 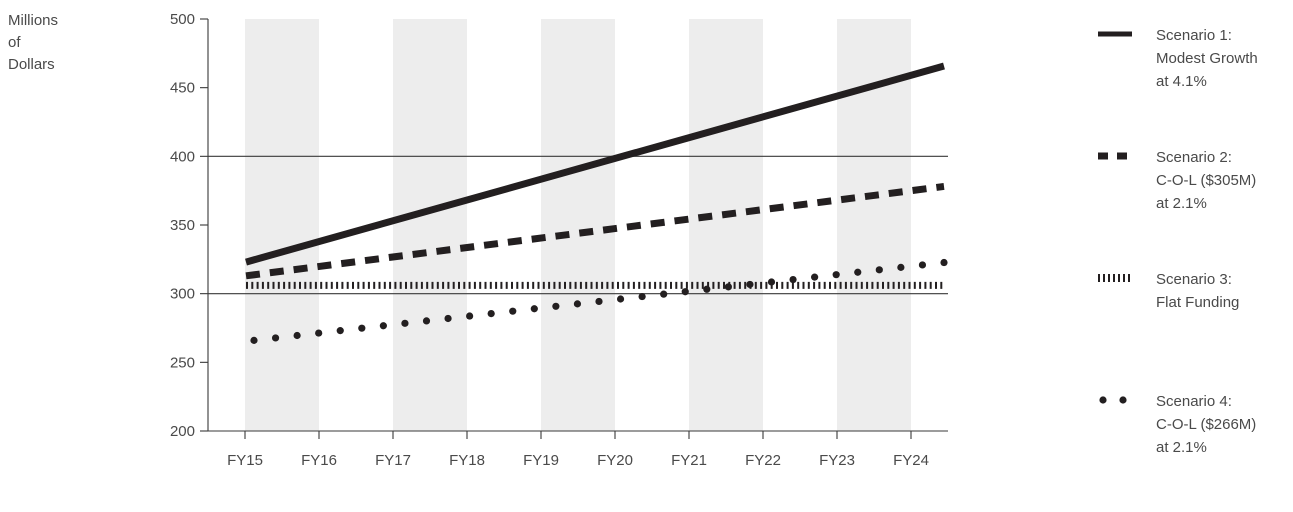 What do you see at coordinates (319, 460) in the screenshot?
I see `x-tick-label: FY16` at bounding box center [319, 460].